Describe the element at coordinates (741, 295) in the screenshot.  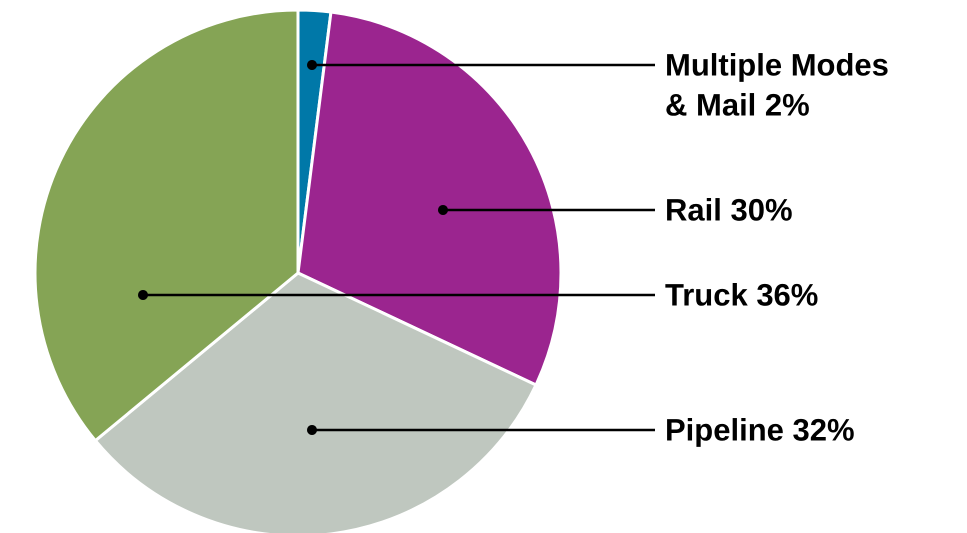
I see `slice-label: Truck 36%` at that location.